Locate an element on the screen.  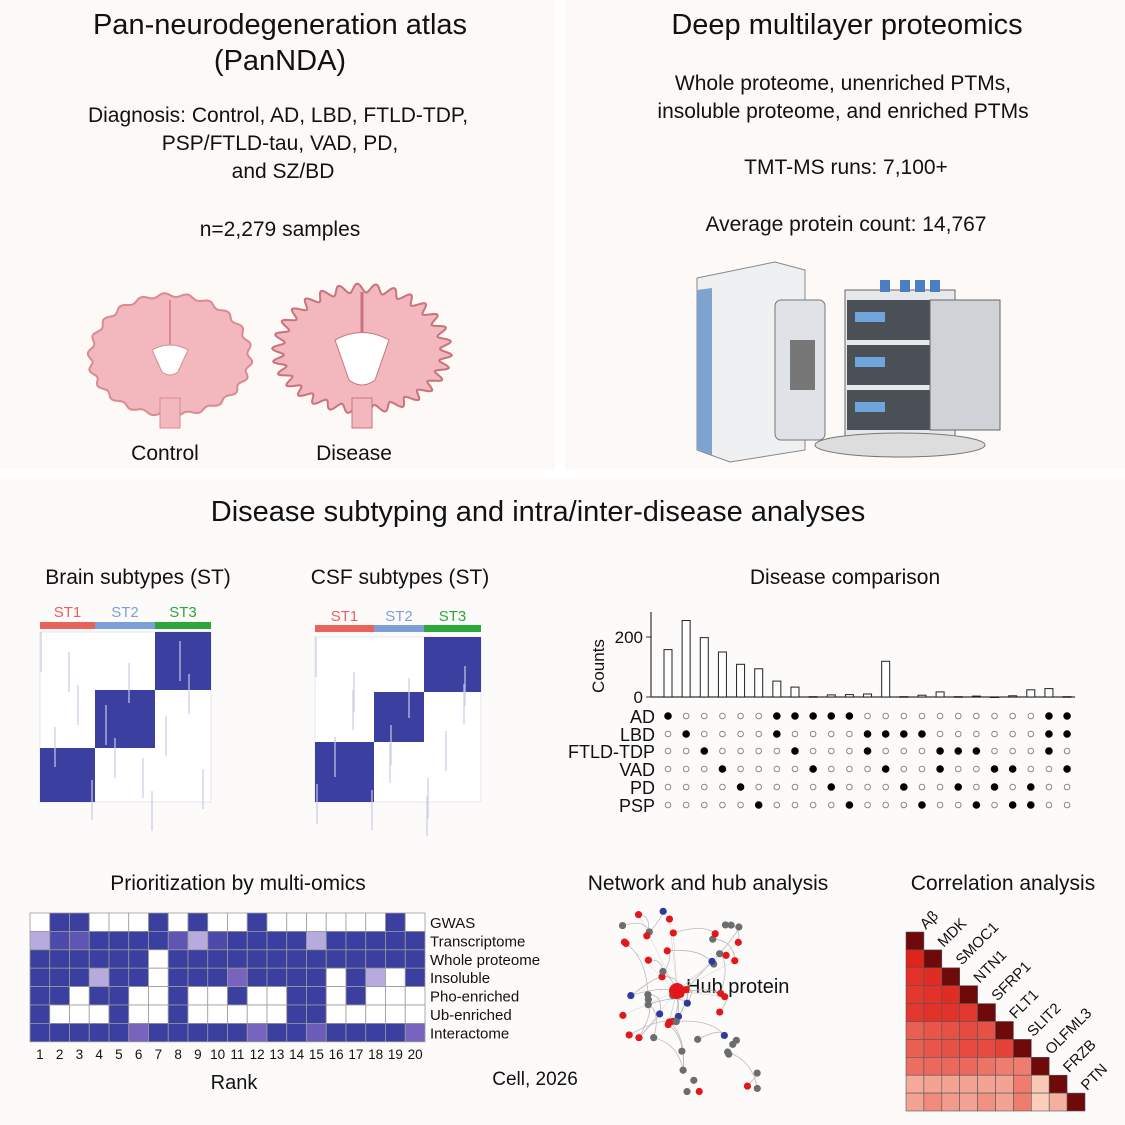
proteomics-line-1: Whole proteome, unenriched PTMs, is located at coordinates (843, 83).